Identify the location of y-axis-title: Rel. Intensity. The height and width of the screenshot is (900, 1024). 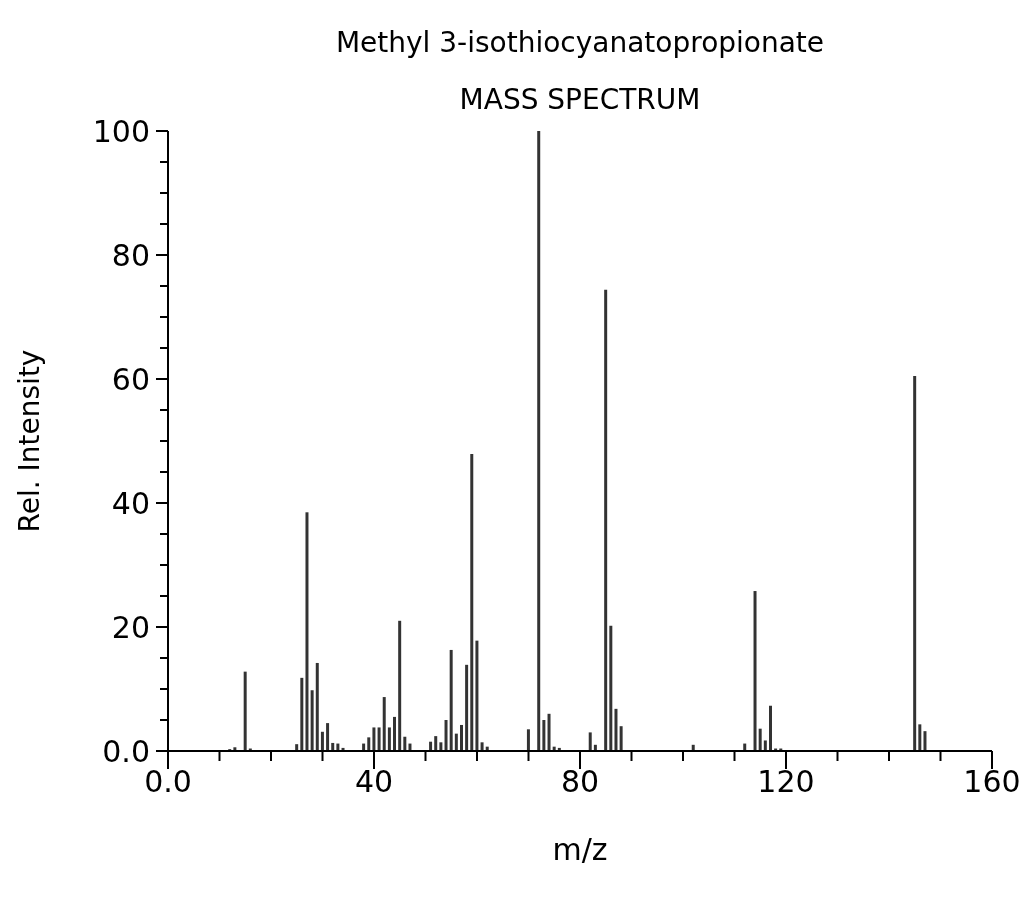
(30, 441).